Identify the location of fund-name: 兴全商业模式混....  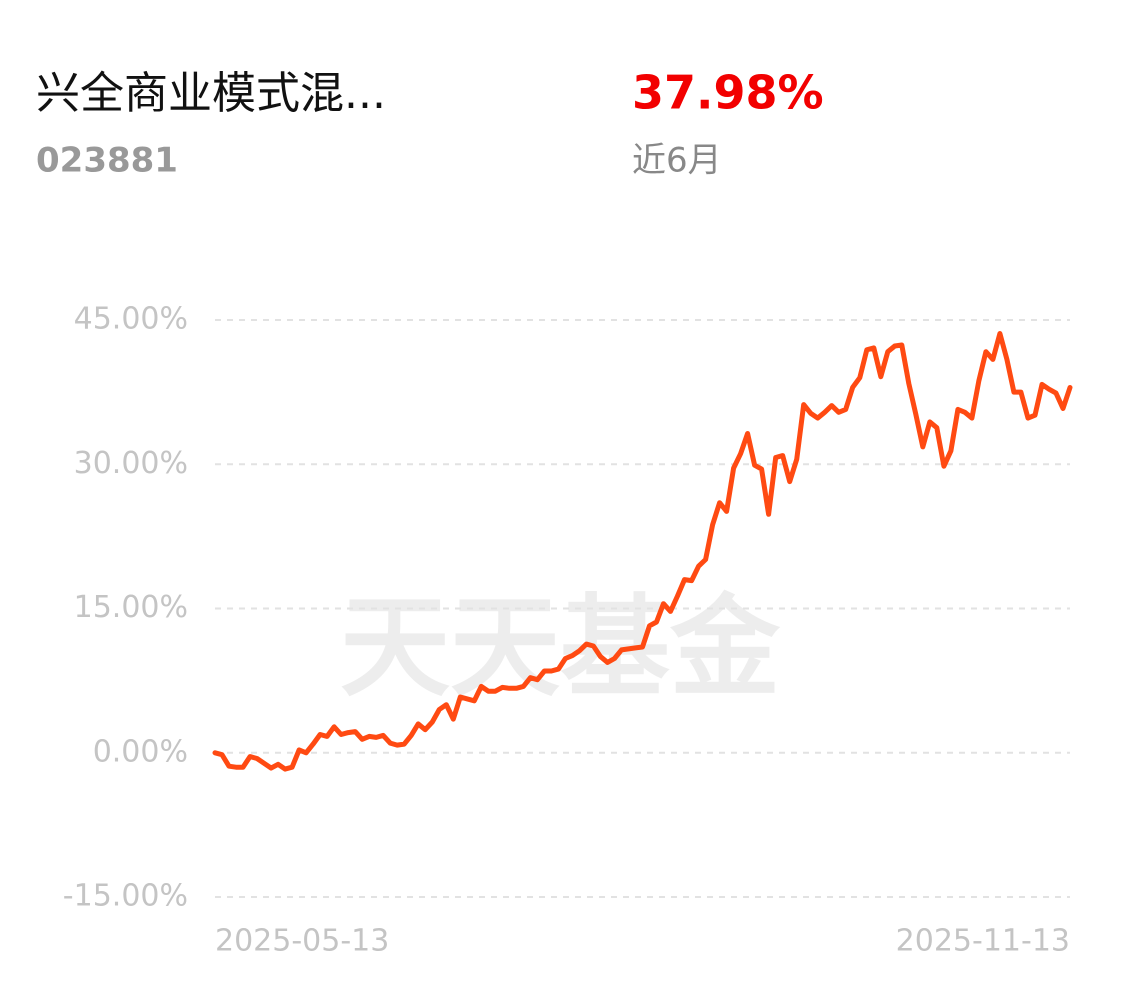
(211, 93).